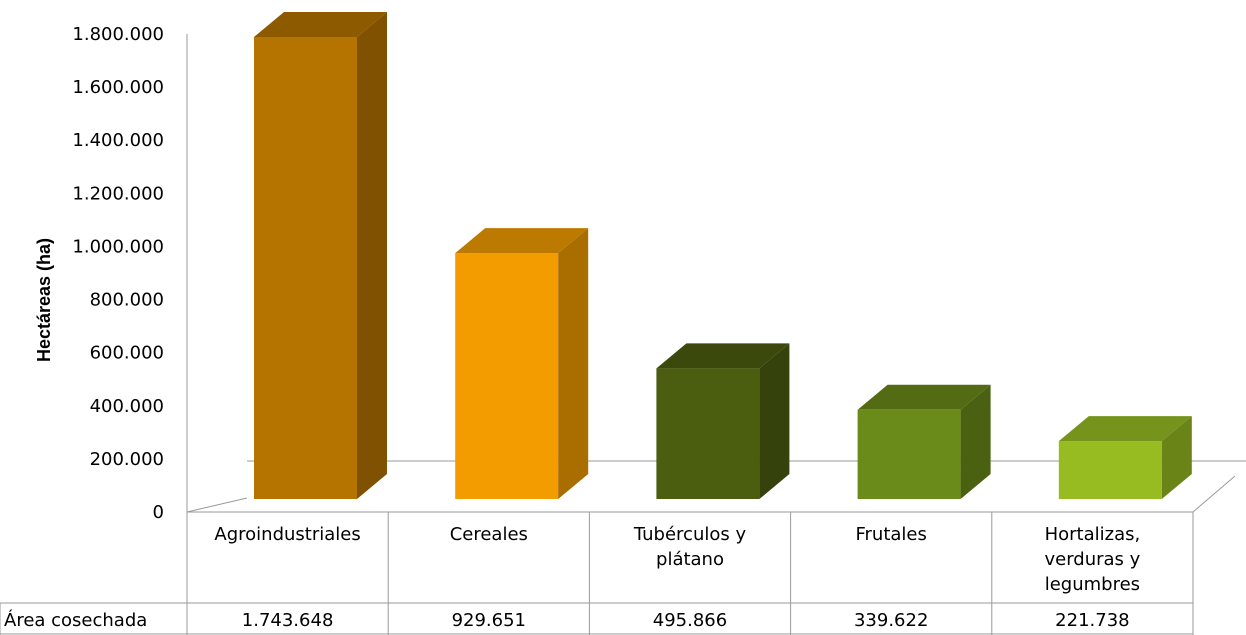  I want to click on data-label: 339.622, so click(891, 620).